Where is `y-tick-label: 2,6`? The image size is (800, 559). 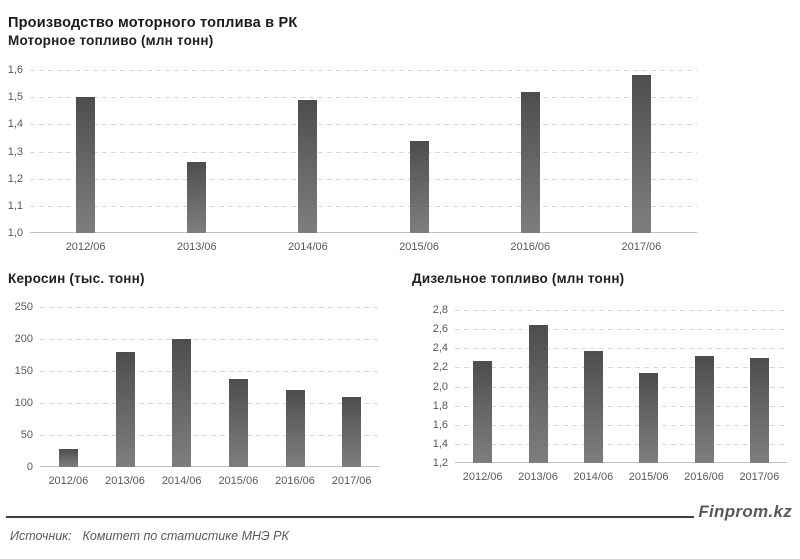
y-tick-label: 2,6 is located at coordinates (440, 328).